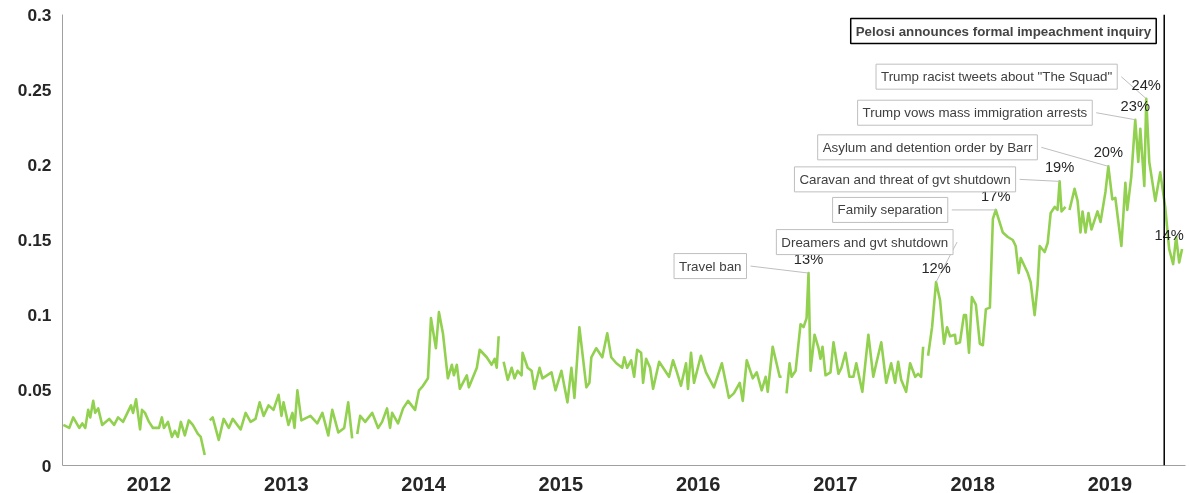  Describe the element at coordinates (927, 147) in the screenshot. I see `annotation: Asylum and detention order by Barr` at that location.